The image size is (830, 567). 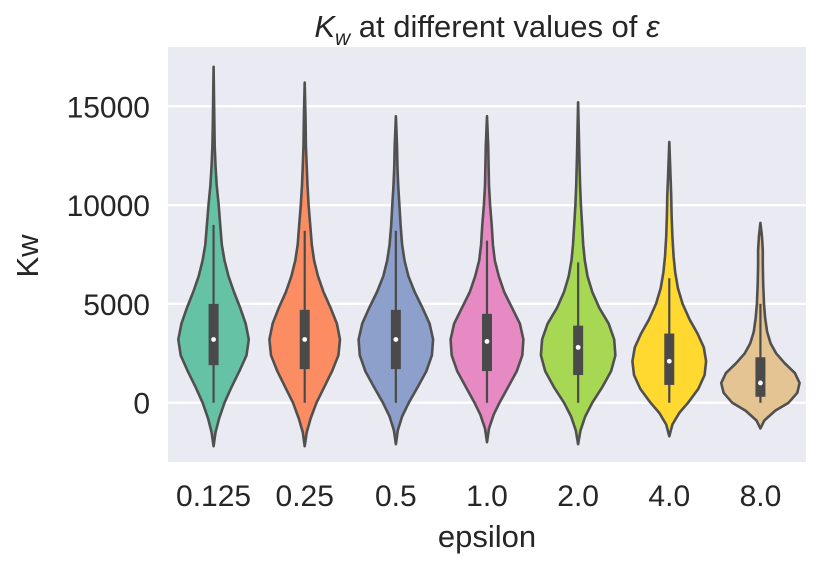 What do you see at coordinates (214, 256) in the screenshot?
I see `violin-0.125` at bounding box center [214, 256].